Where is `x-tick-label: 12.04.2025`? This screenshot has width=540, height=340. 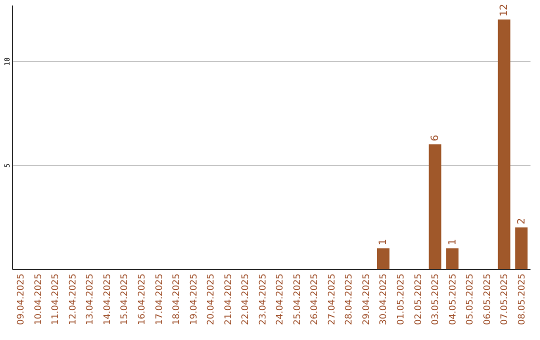
x-tick-label: 12.04.2025 is located at coordinates (73, 300).